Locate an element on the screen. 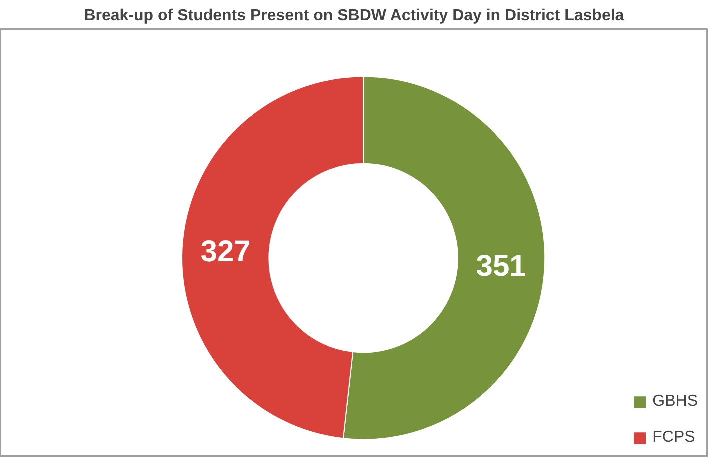 This screenshot has width=710, height=459. chart-title: Break-up of Students Present on SBDW Activity Day in District Lasbela is located at coordinates (354, 16).